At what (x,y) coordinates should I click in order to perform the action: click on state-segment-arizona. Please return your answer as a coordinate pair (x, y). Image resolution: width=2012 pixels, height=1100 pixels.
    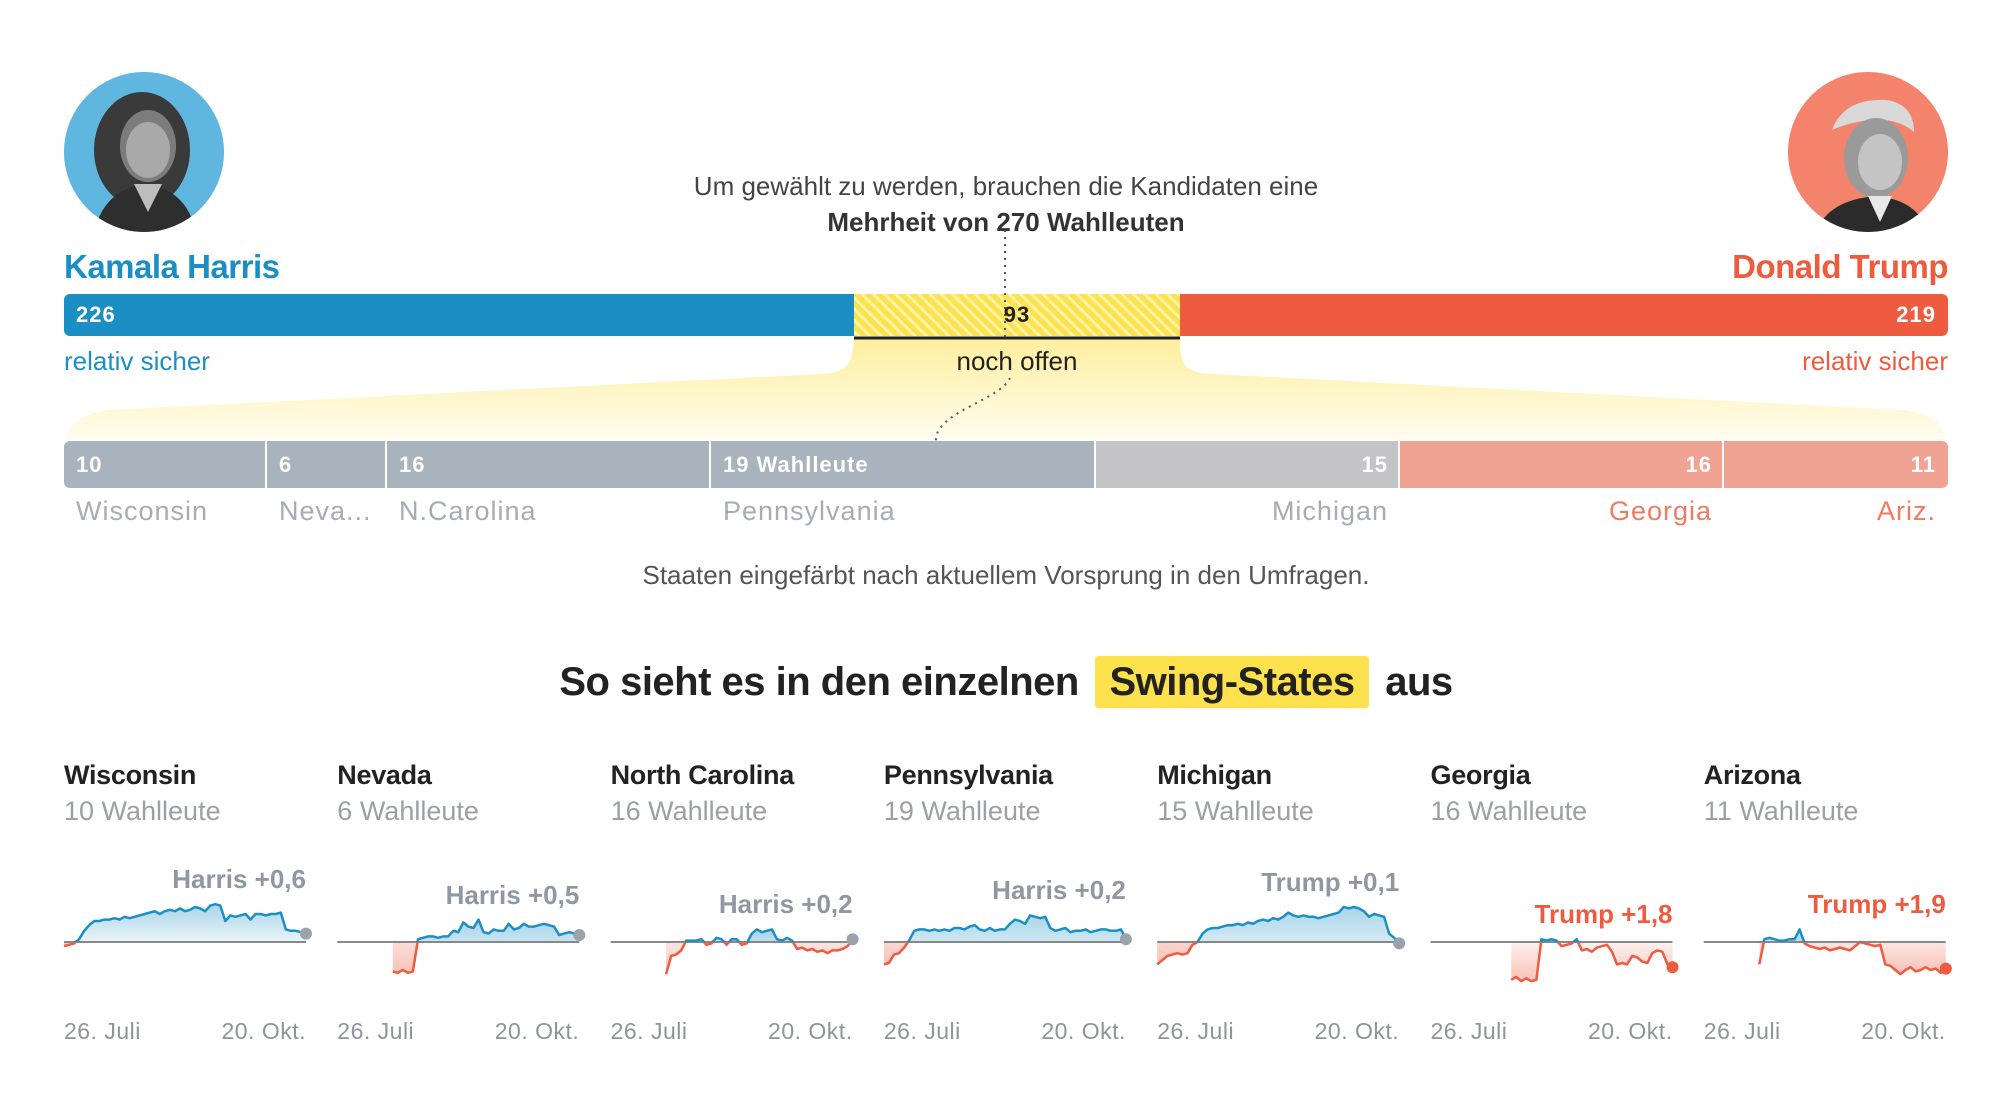
    Looking at the image, I should click on (1836, 464).